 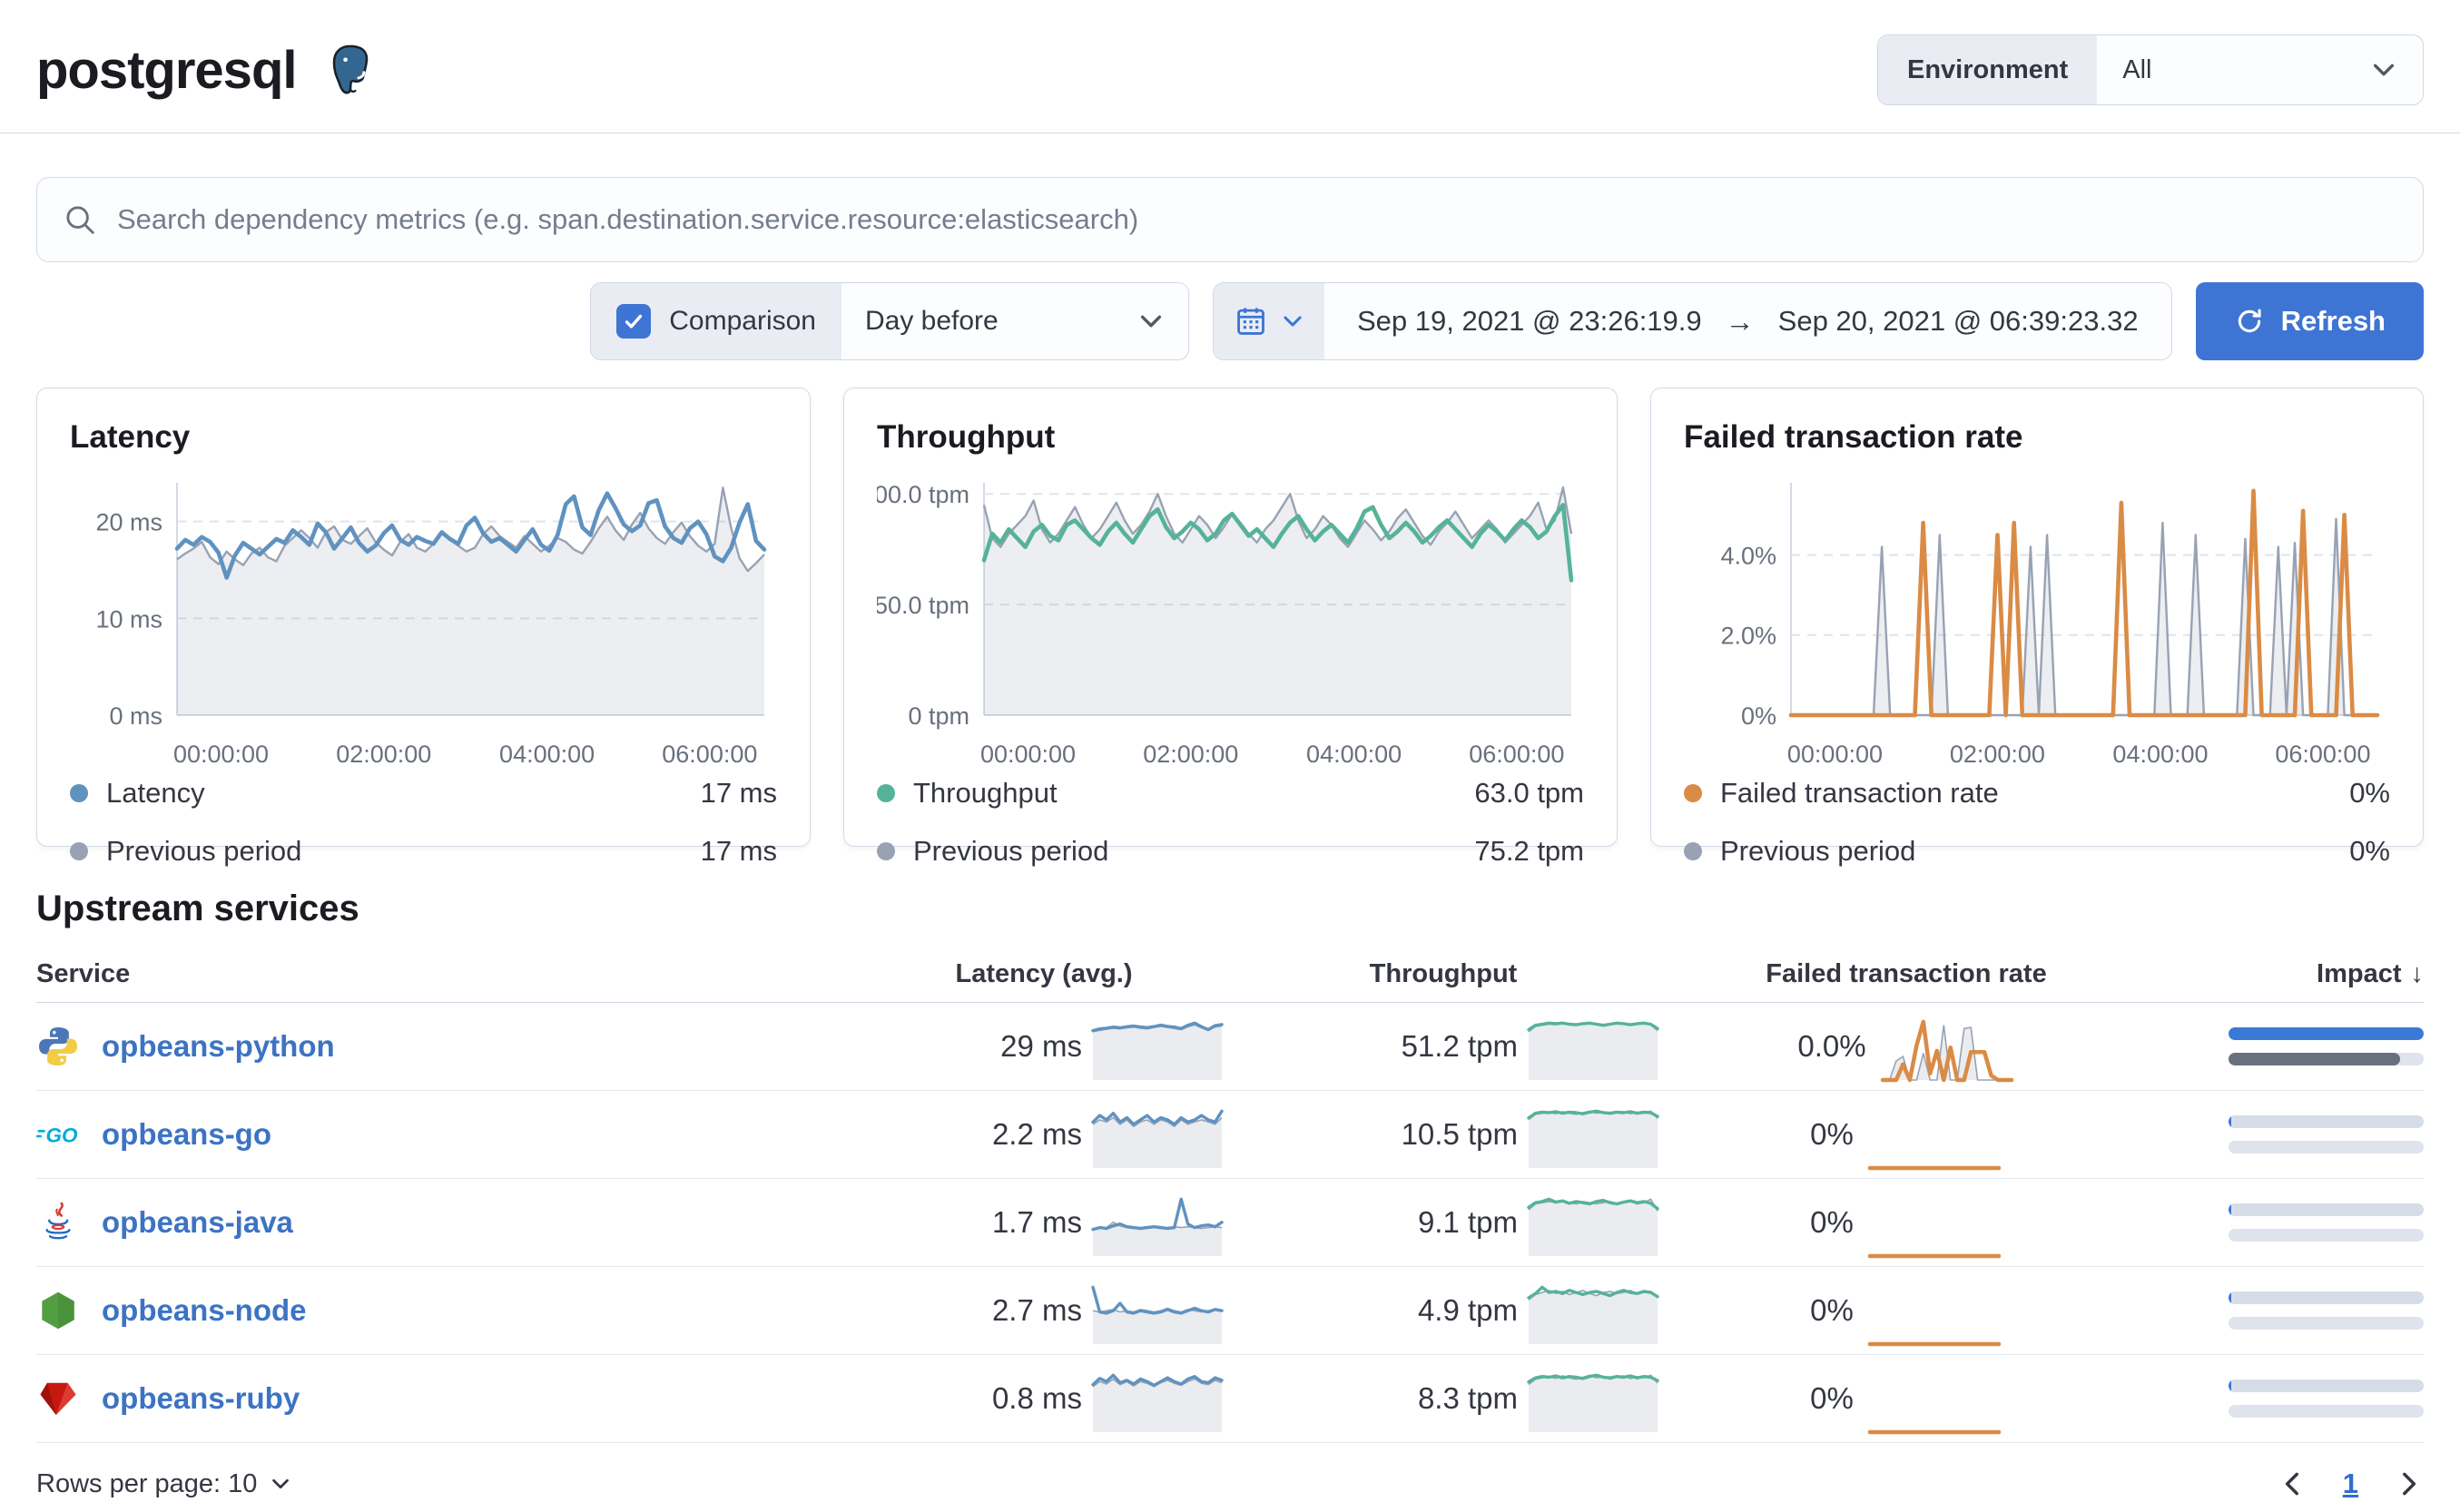 I want to click on page-number: 1, so click(x=2350, y=1483).